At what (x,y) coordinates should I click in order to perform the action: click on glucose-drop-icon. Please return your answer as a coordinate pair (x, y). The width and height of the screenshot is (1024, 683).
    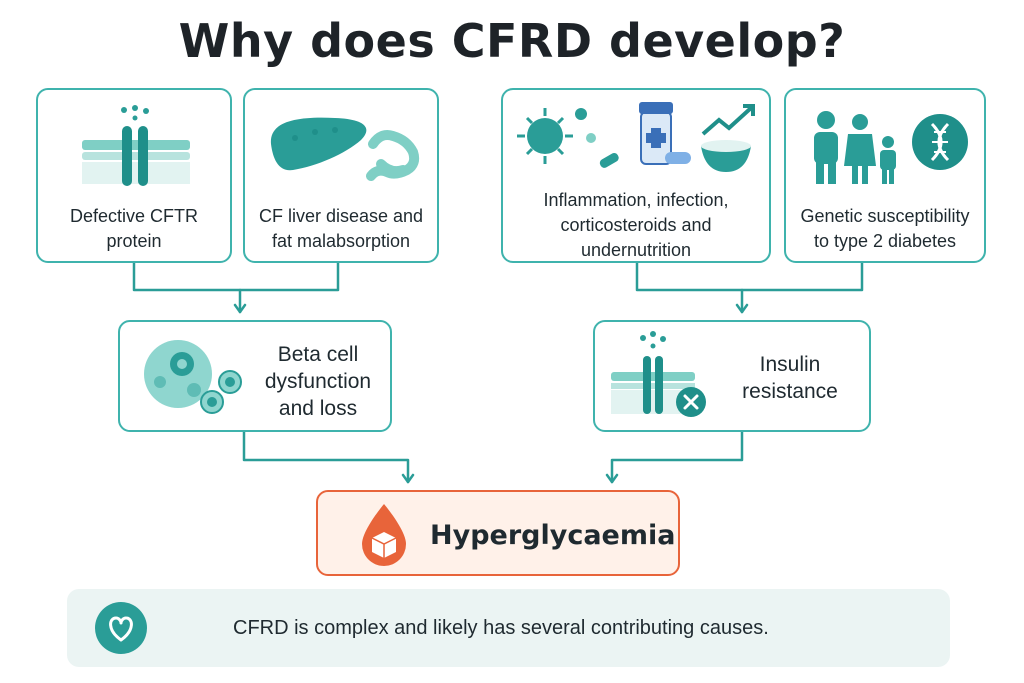
    Looking at the image, I should click on (384, 535).